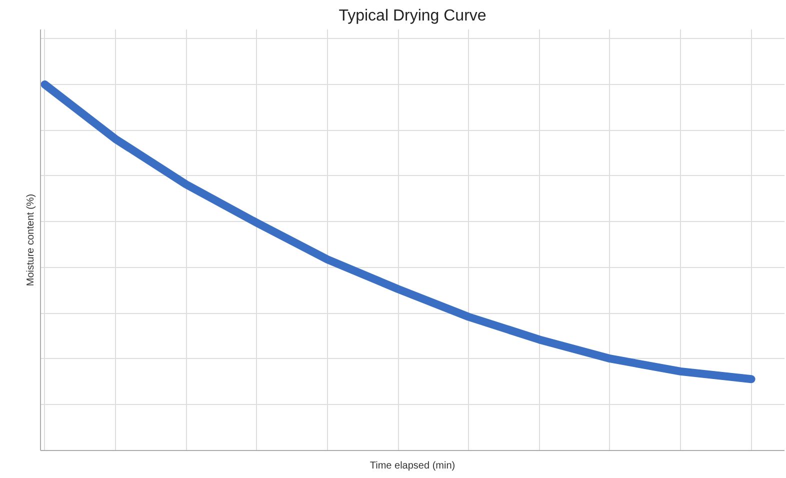 This screenshot has width=786, height=478. I want to click on chart-title: Typical Drying Curve, so click(412, 16).